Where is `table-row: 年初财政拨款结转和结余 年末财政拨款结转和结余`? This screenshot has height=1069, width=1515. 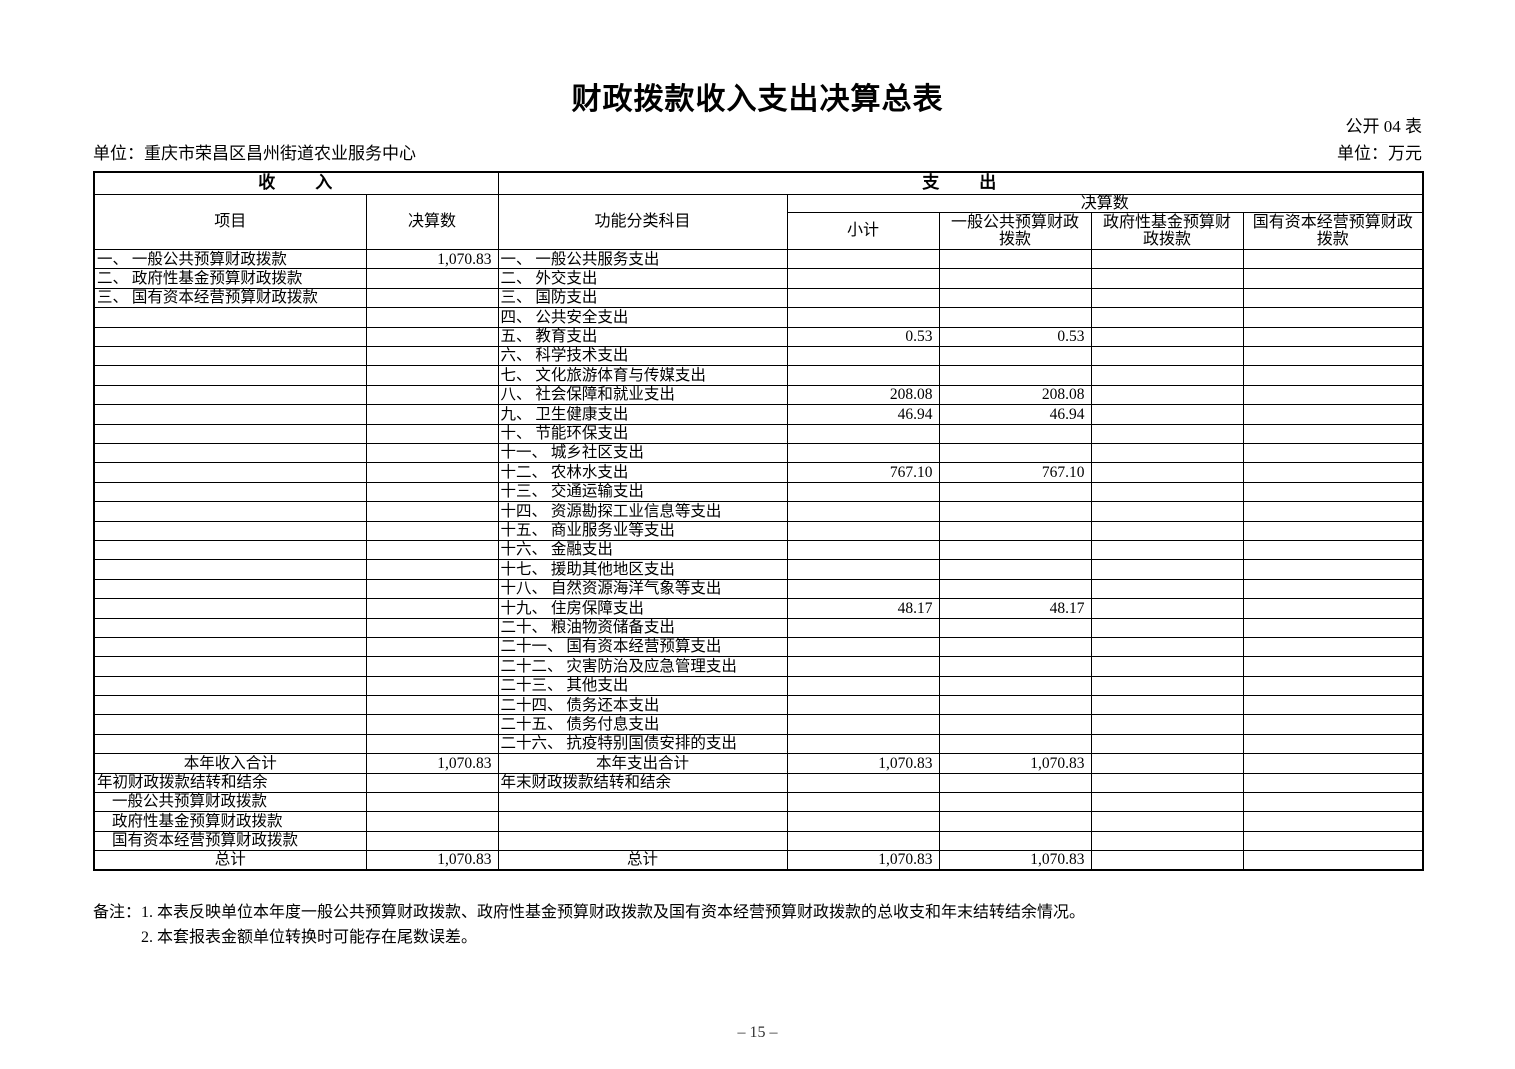 table-row: 年初财政拨款结转和结余 年末财政拨款结转和结余 is located at coordinates (758, 783).